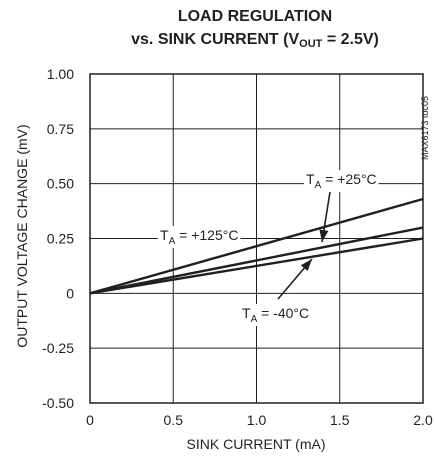  I want to click on title-suffix: = 2.5V), so click(350, 39).